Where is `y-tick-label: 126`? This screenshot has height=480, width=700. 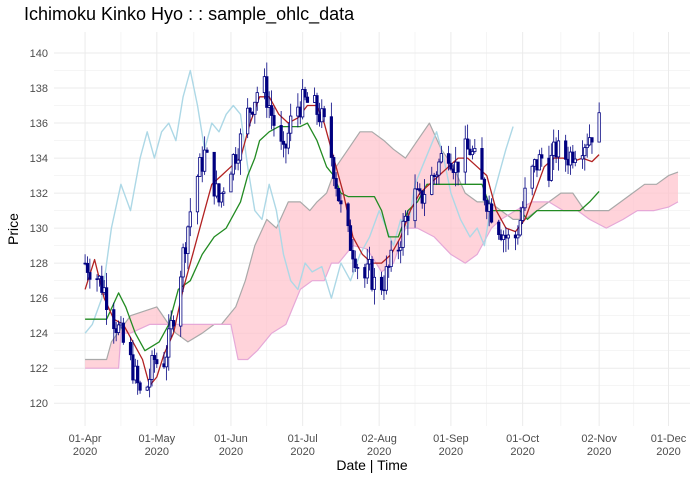
y-tick-label: 126 is located at coordinates (39, 299).